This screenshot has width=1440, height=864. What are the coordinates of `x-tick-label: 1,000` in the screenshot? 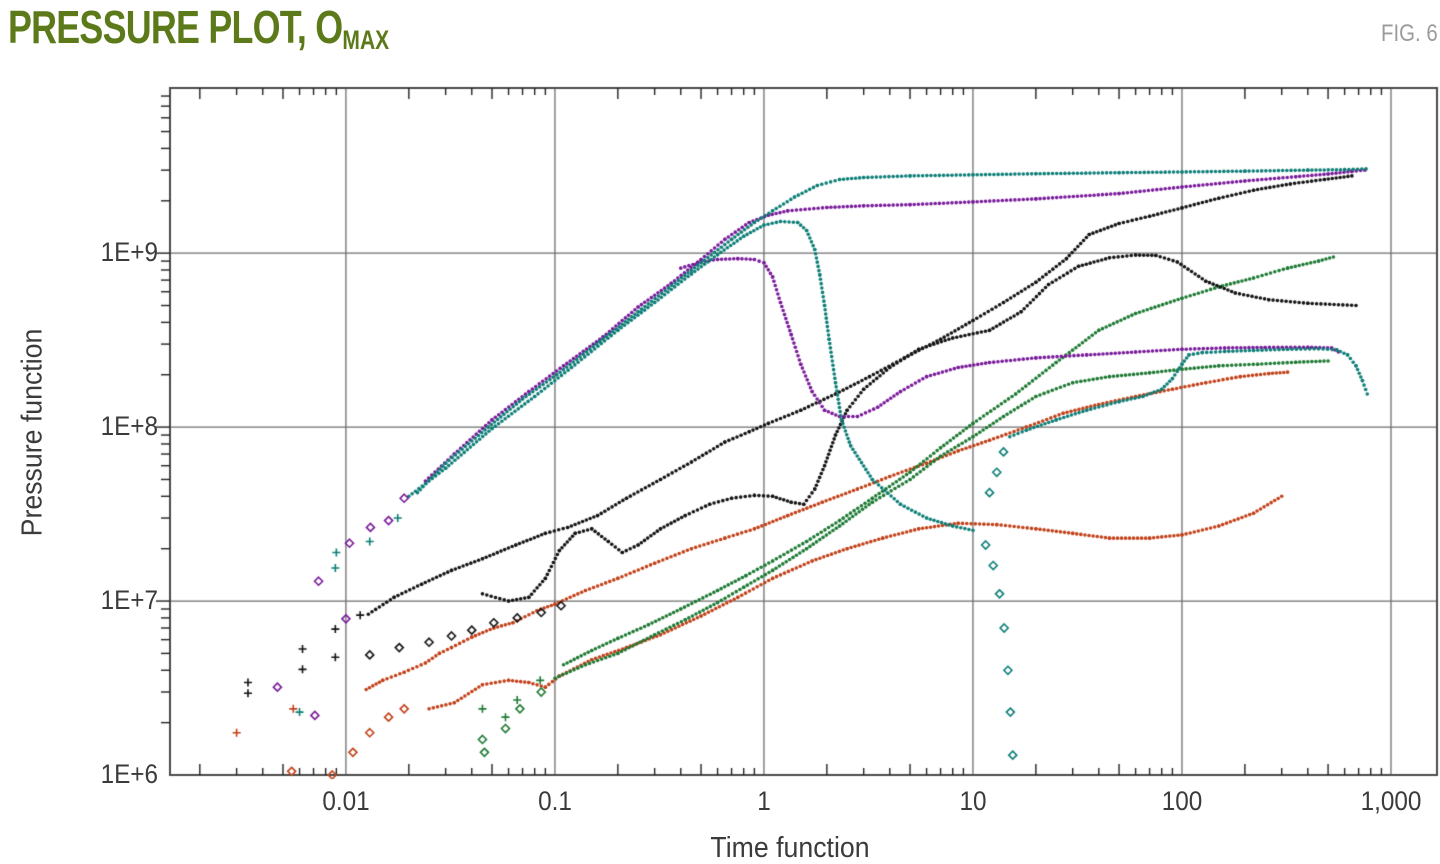 It's located at (1391, 801).